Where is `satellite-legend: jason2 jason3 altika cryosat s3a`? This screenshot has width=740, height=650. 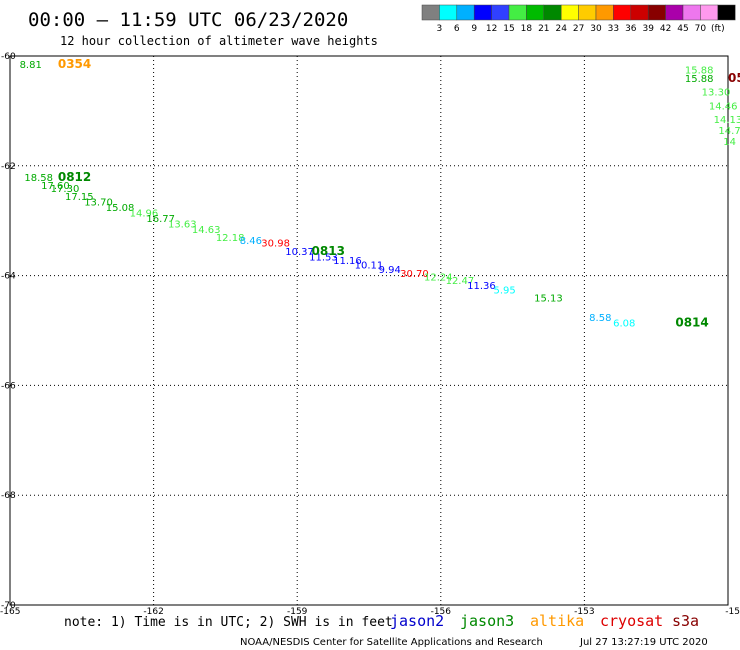 satellite-legend: jason2 jason3 altika cryosat s3a is located at coordinates (544, 621).